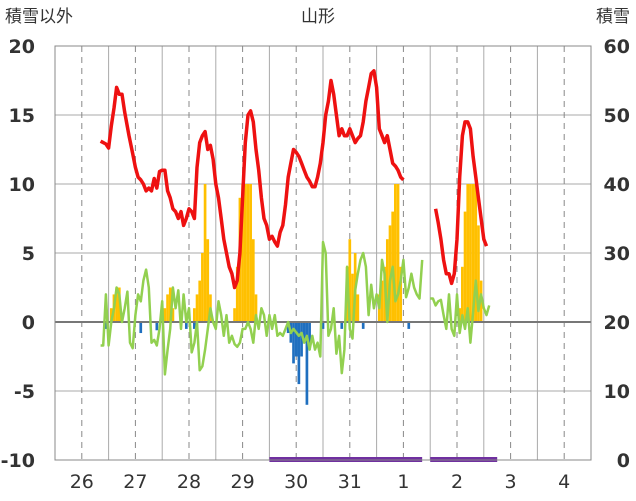  I want to click on left-tick-label: -10, so click(18, 461).